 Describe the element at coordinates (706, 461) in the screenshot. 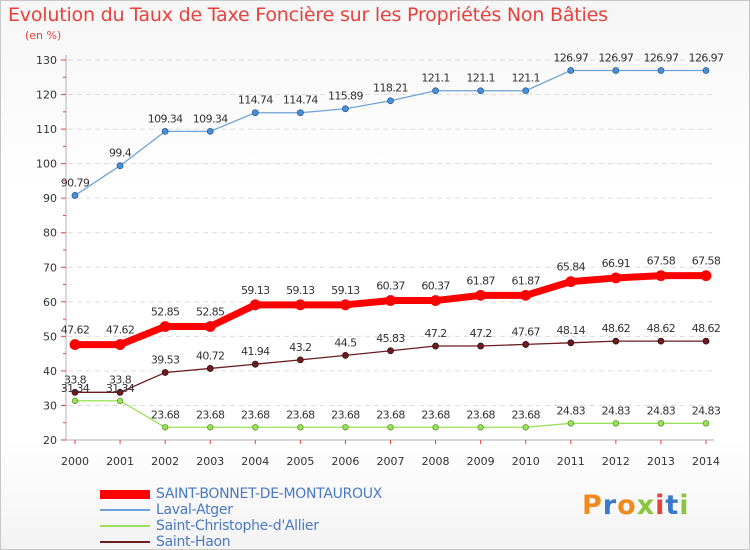

I see `x-tick-label: 2014` at that location.